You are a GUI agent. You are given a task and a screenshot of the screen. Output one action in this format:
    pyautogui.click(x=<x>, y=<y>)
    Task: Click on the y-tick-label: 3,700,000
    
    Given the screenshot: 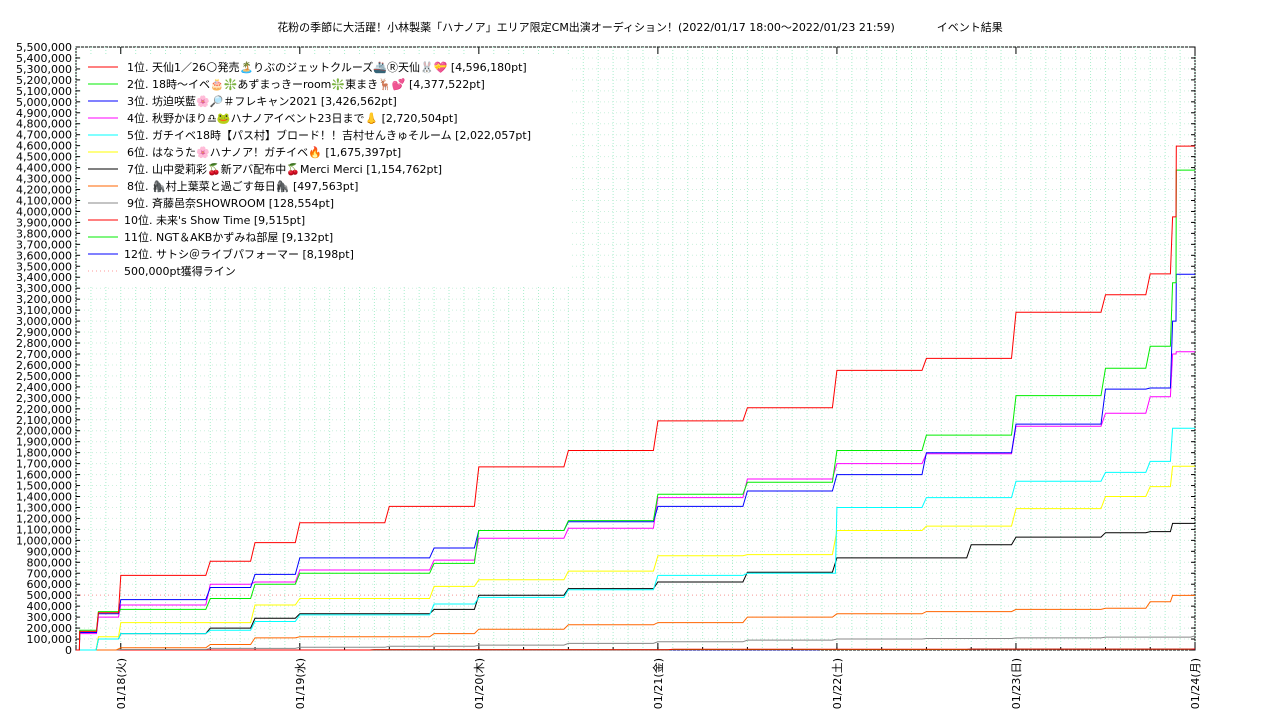 What is the action you would take?
    pyautogui.click(x=44, y=244)
    